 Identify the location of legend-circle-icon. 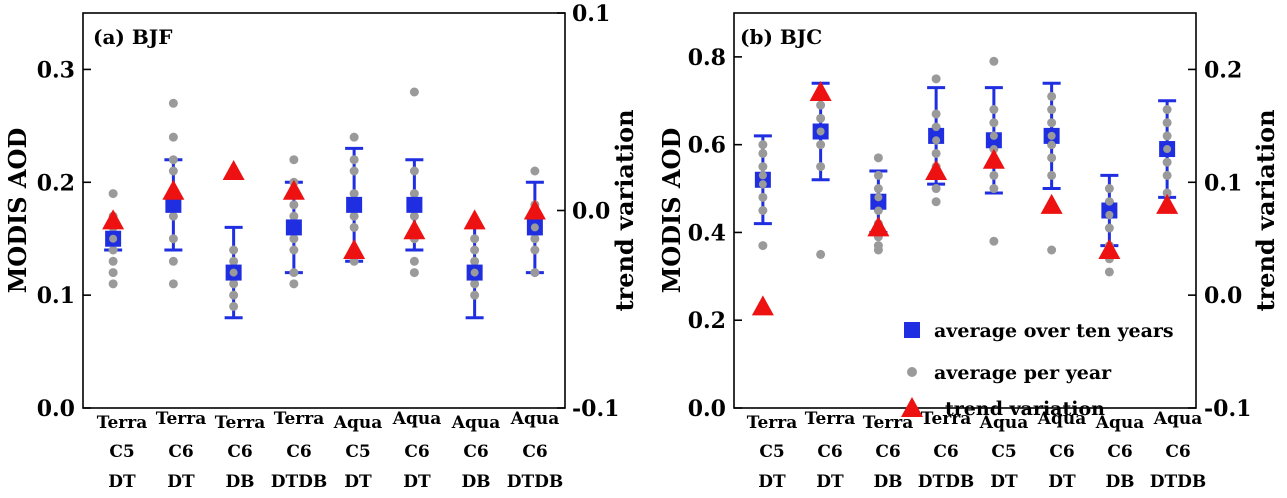
(912, 372).